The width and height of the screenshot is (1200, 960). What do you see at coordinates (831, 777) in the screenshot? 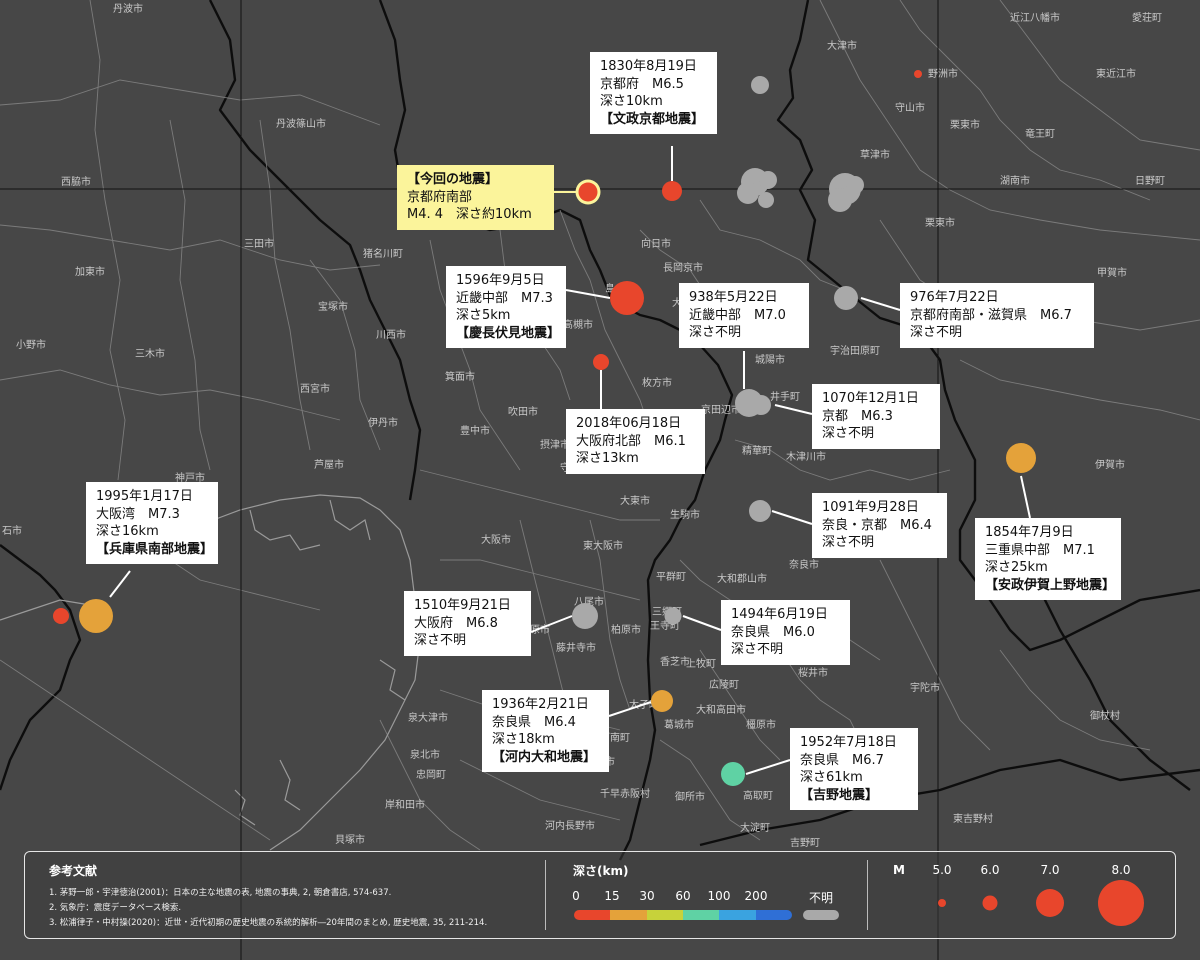
I see `callout-line: 深さ61km` at bounding box center [831, 777].